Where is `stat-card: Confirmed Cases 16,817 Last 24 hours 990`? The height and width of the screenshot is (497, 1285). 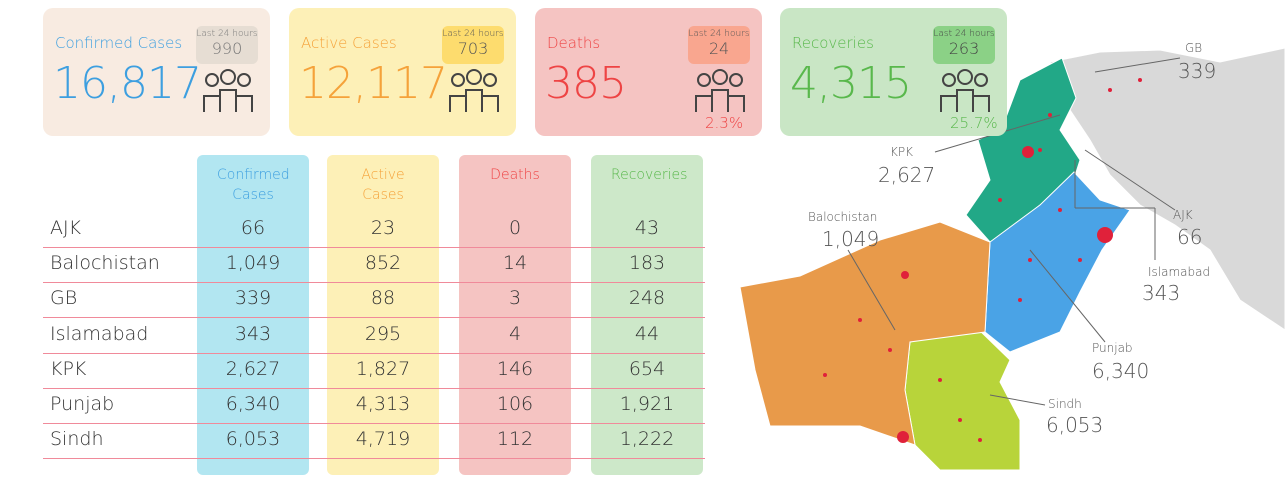
stat-card: Confirmed Cases 16,817 Last 24 hours 990 is located at coordinates (156, 72).